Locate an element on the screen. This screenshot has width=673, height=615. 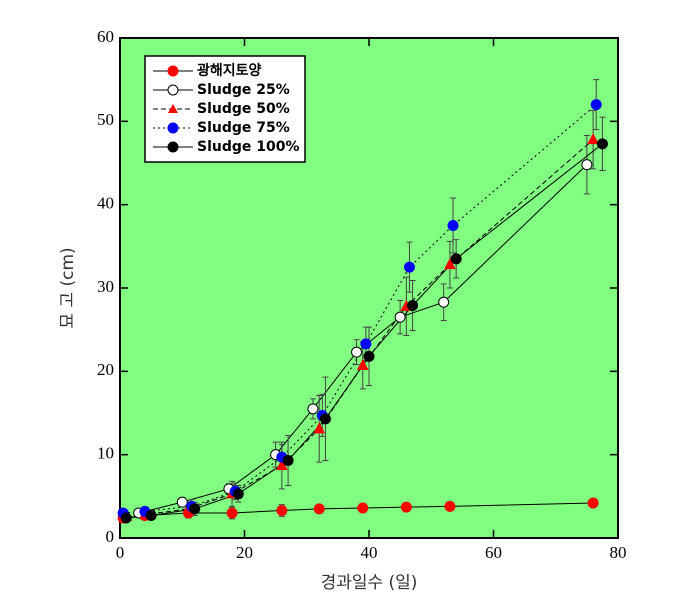
y-tick-label: 10 is located at coordinates (105, 453).